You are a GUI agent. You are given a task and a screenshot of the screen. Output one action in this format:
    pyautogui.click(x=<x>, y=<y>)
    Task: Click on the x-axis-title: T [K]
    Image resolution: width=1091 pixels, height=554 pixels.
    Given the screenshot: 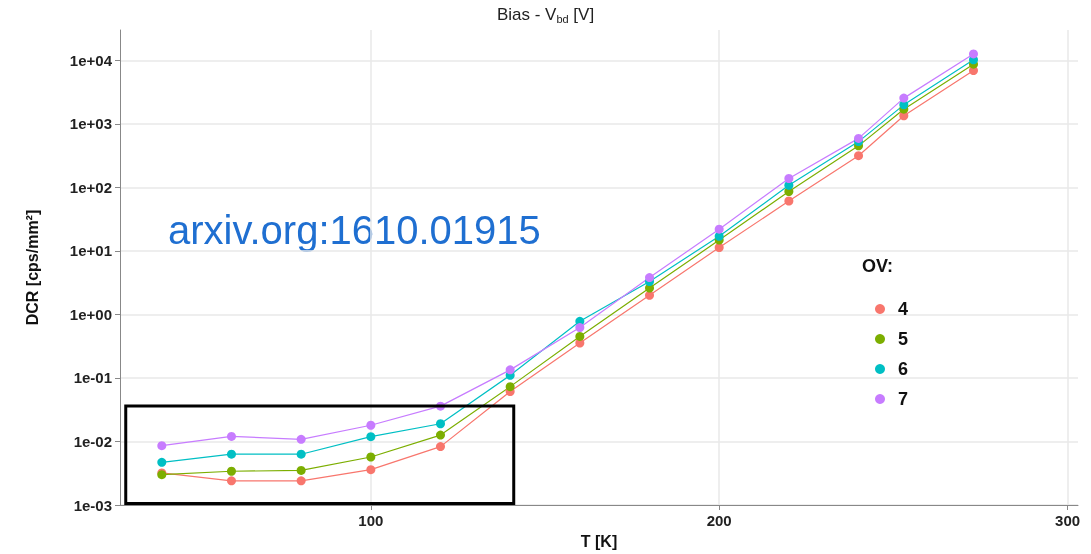 What is the action you would take?
    pyautogui.click(x=599, y=541)
    